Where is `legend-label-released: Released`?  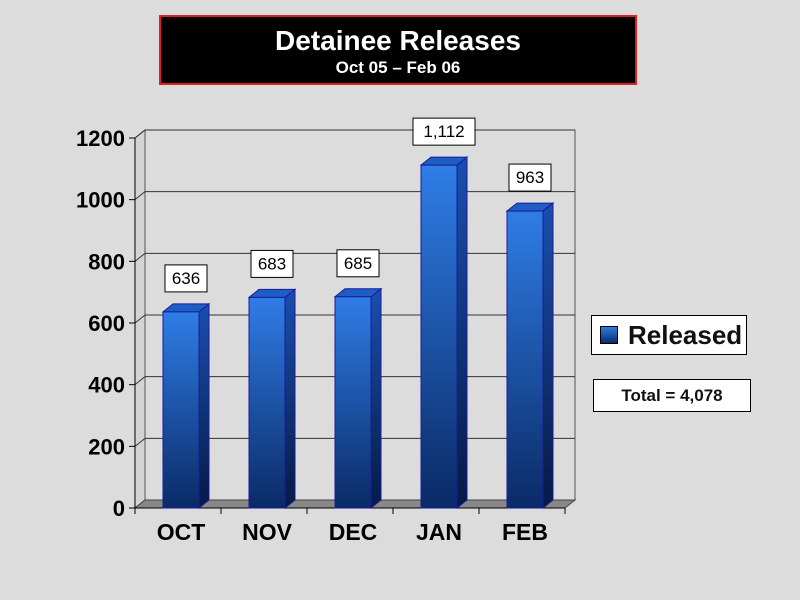
legend-label-released: Released is located at coordinates (685, 334).